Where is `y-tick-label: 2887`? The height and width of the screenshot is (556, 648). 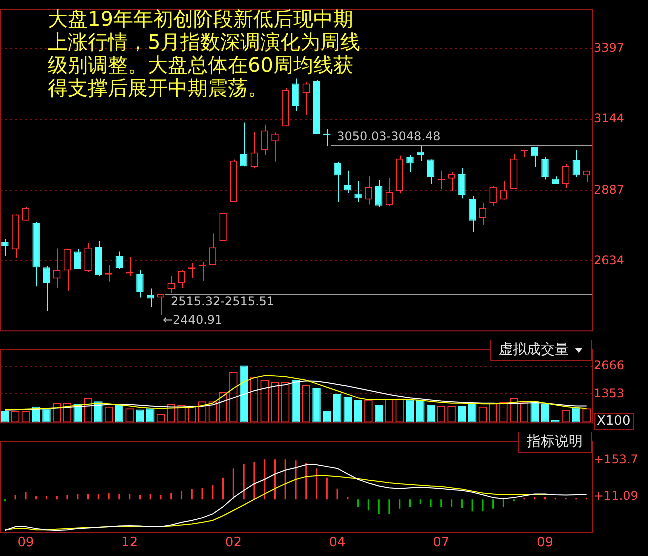
y-tick-label: 2887 is located at coordinates (609, 189).